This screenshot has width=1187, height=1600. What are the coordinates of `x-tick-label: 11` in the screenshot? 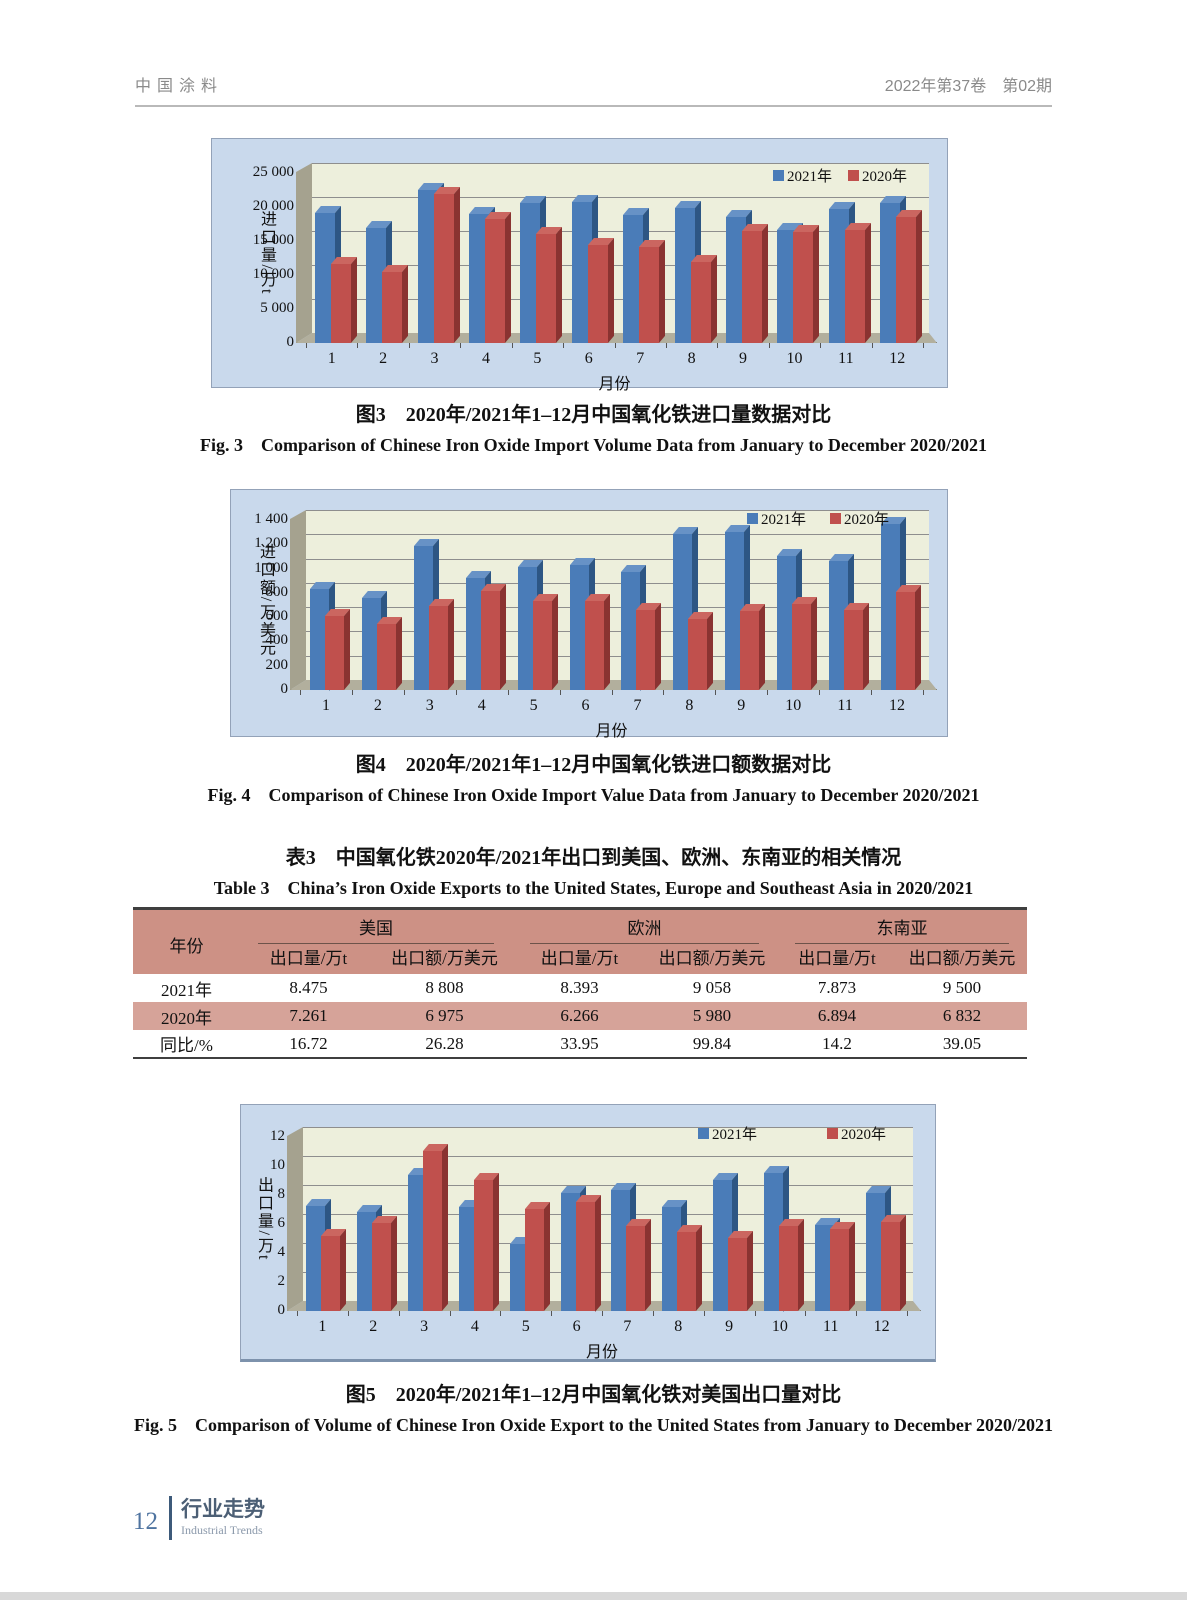 It's located at (846, 358).